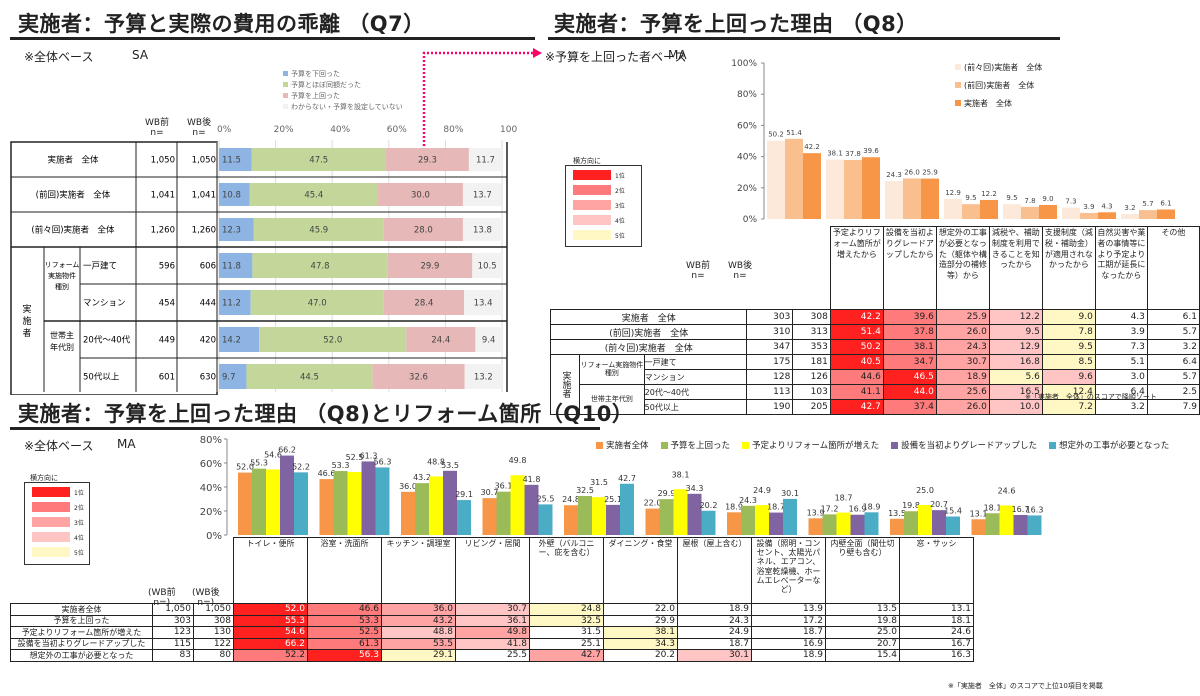 The height and width of the screenshot is (696, 1200). I want to click on section3-type: MA, so click(126, 444).